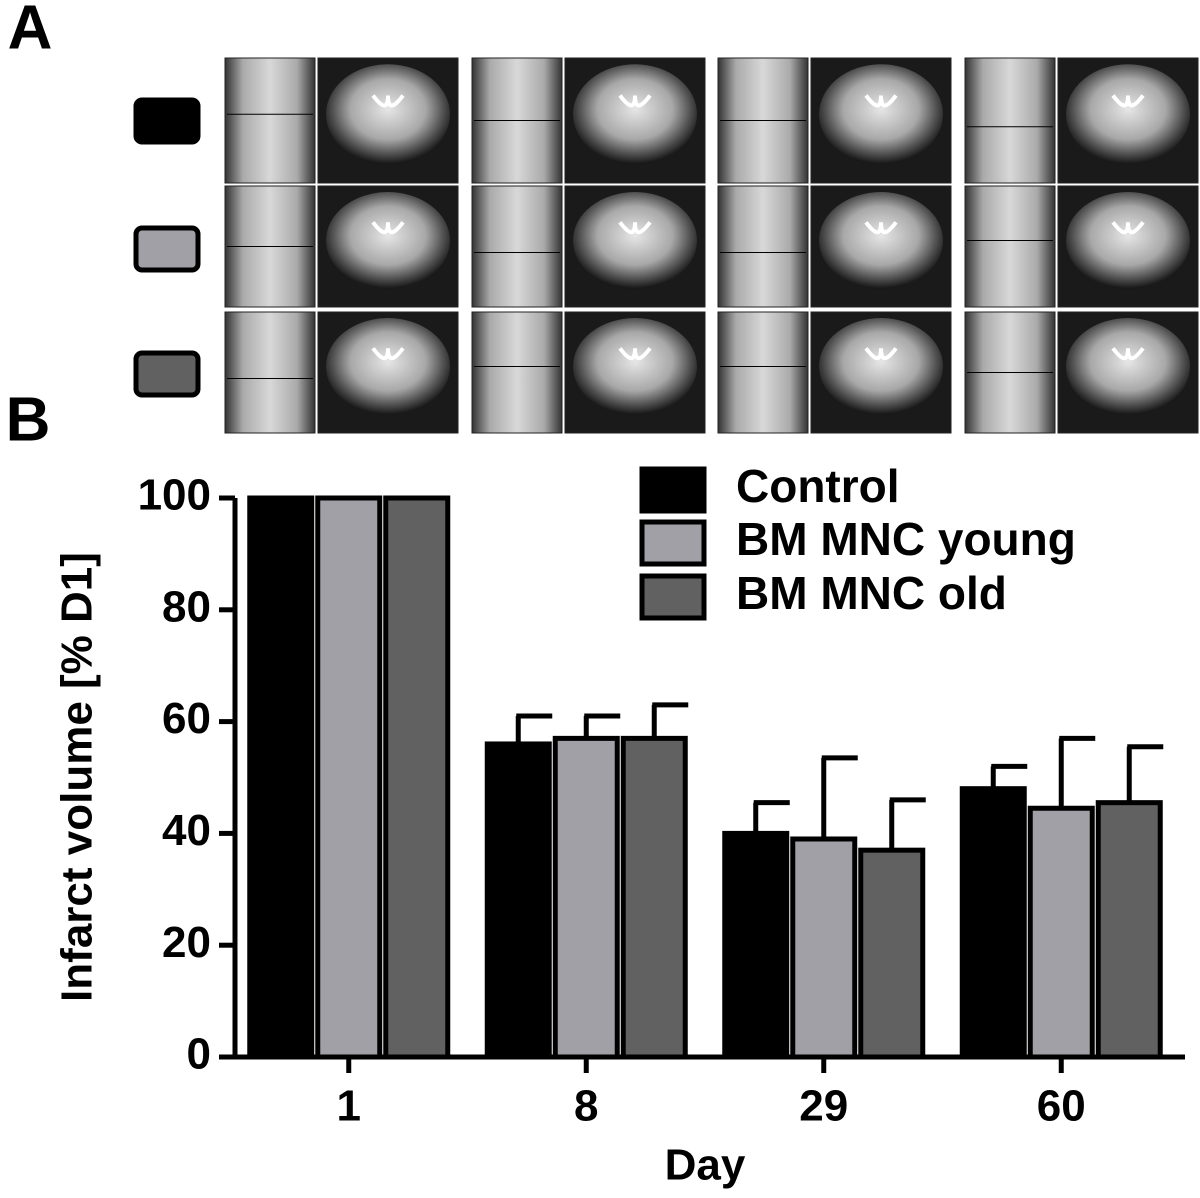 The width and height of the screenshot is (1200, 1198). Describe the element at coordinates (823, 1106) in the screenshot. I see `x-tick-label: 29` at that location.